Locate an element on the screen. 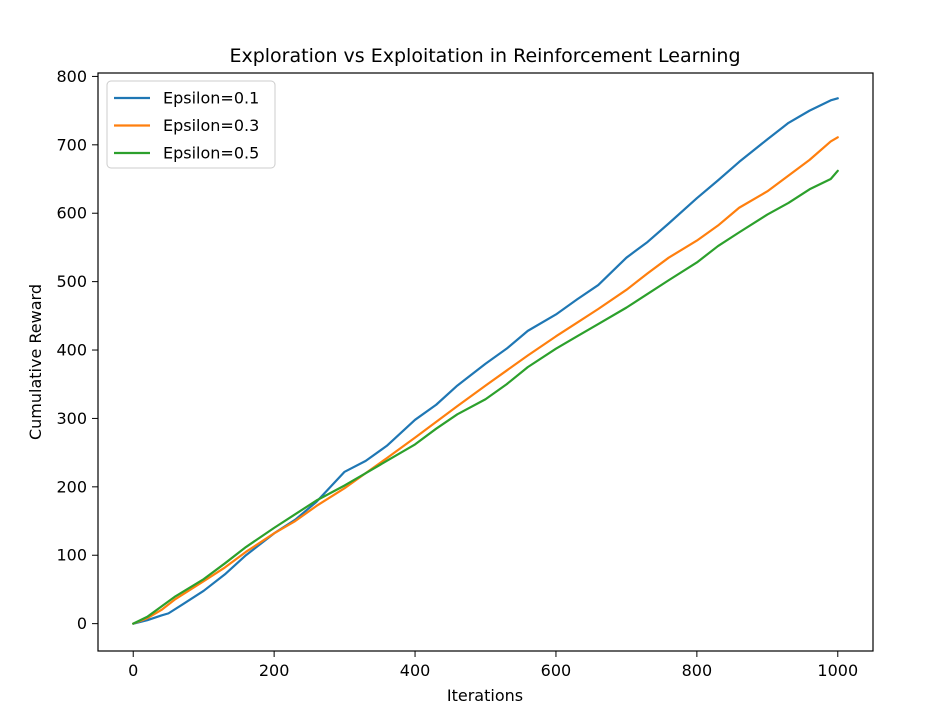 This screenshot has width=945, height=721. y-tick-label-700: 700 is located at coordinates (71, 144).